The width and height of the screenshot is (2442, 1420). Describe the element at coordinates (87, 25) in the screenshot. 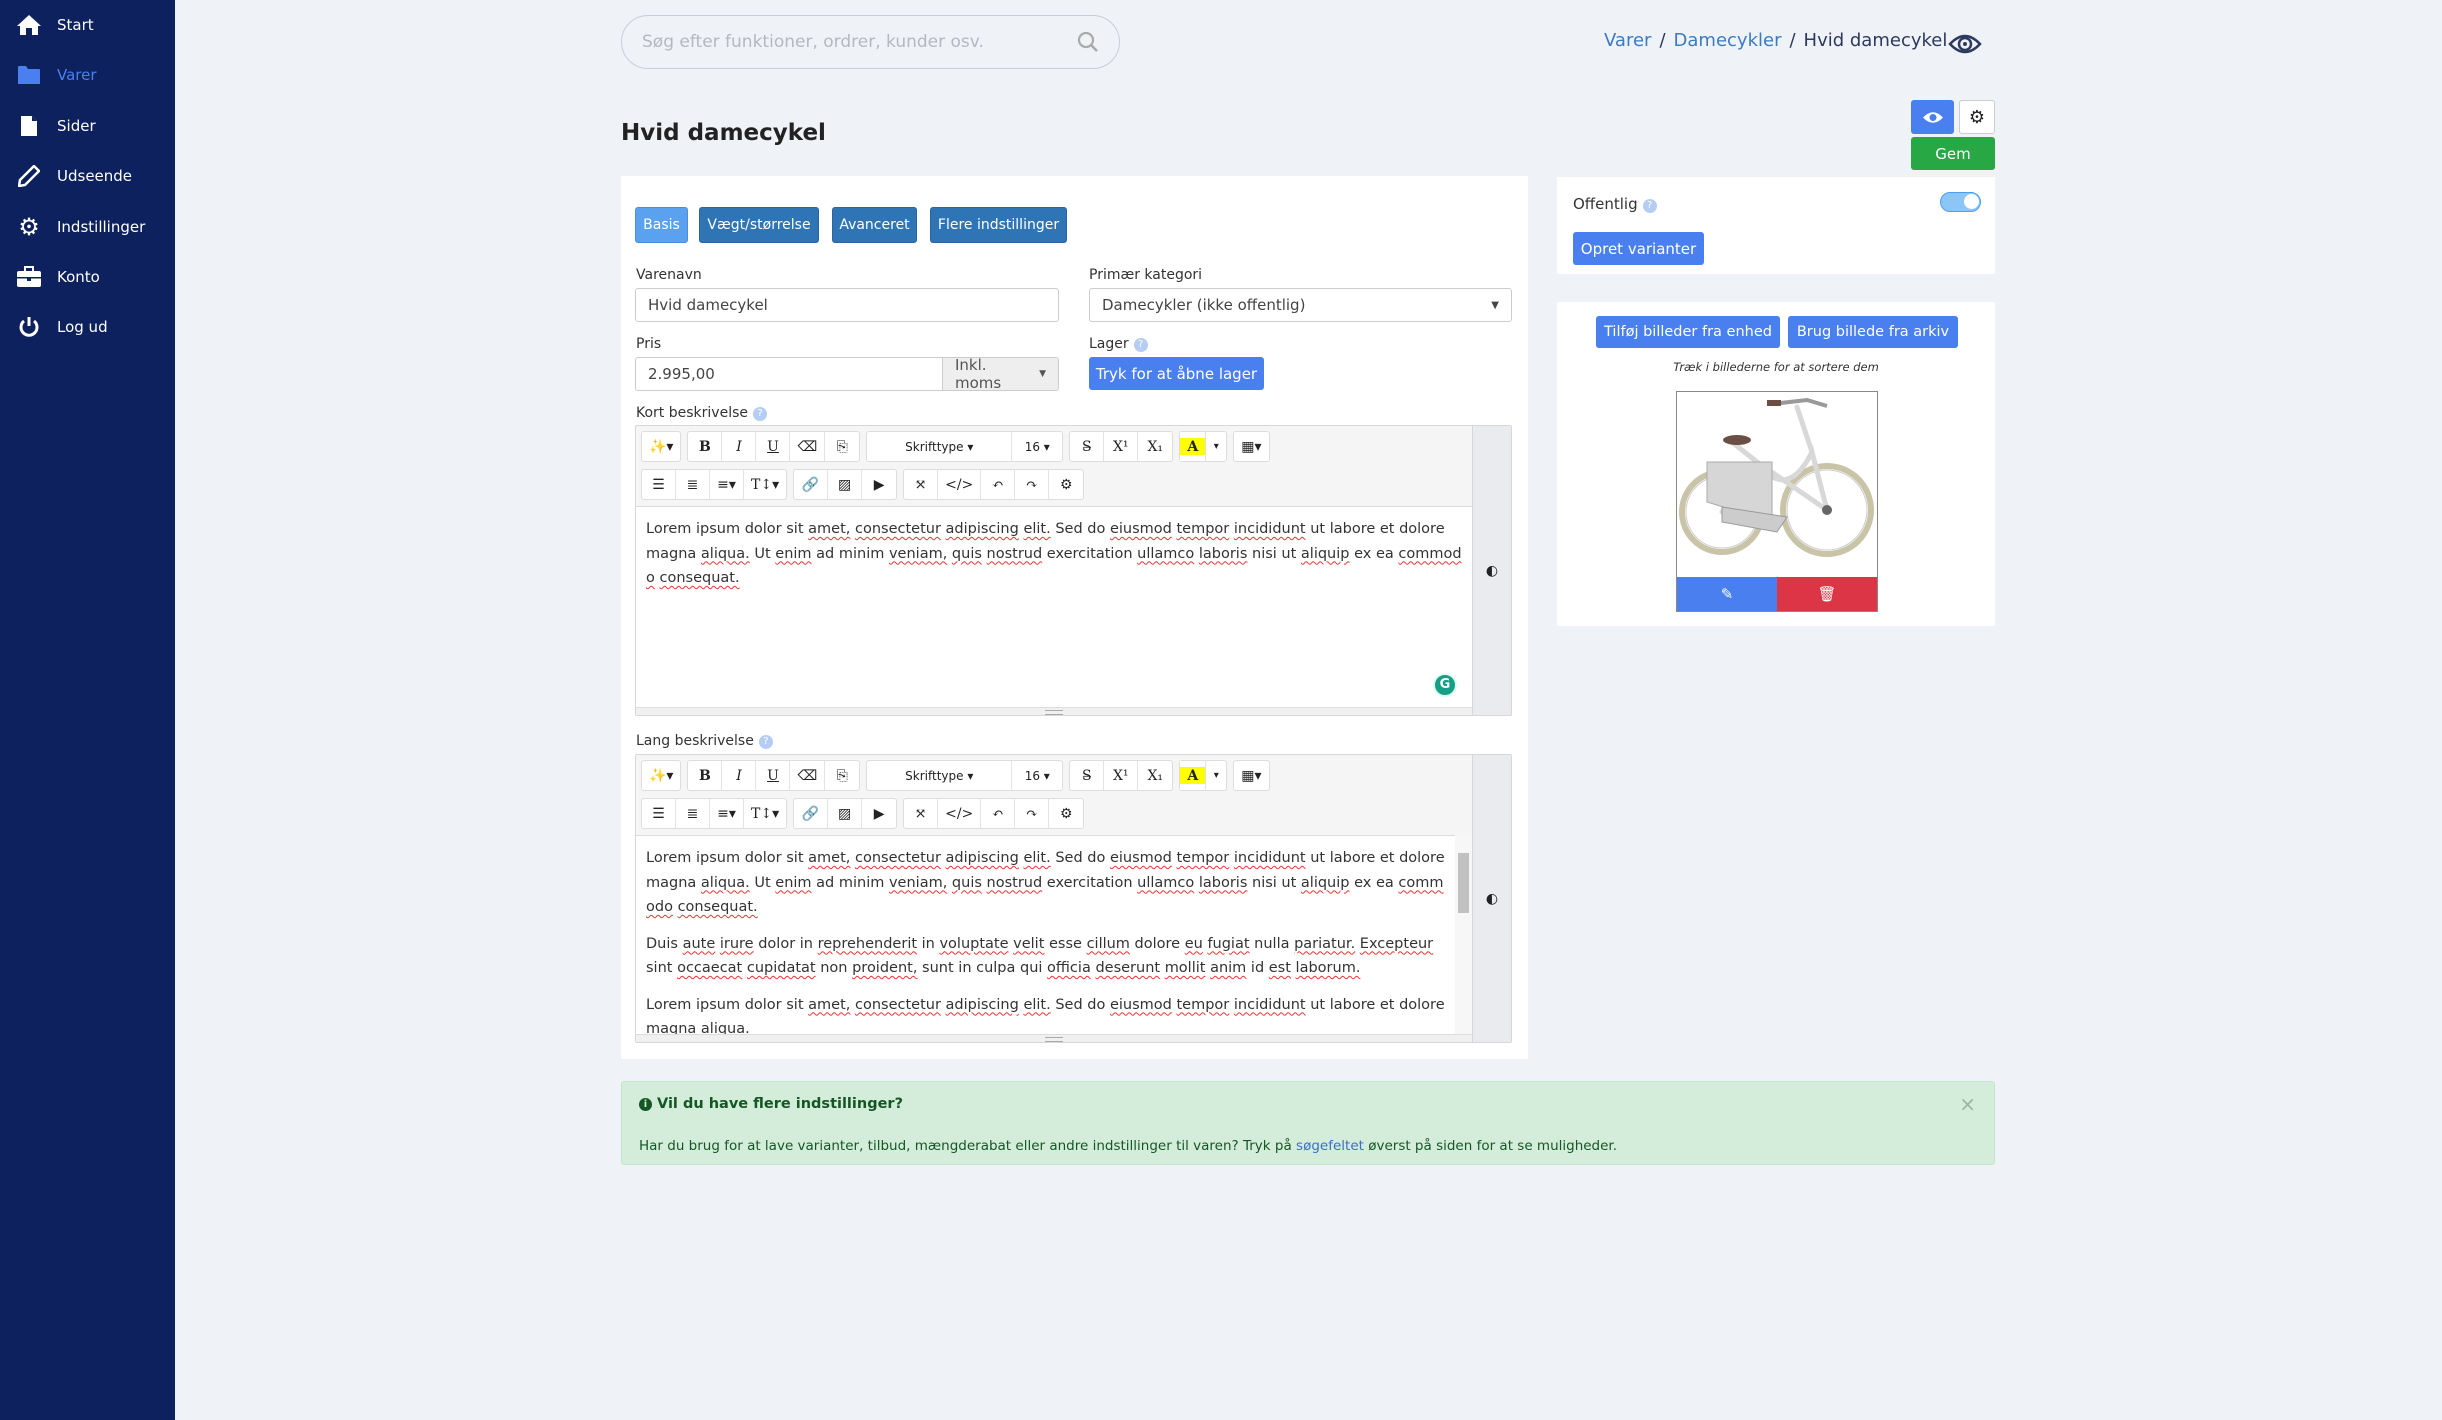

I see `sidebar-item-start: Start` at that location.